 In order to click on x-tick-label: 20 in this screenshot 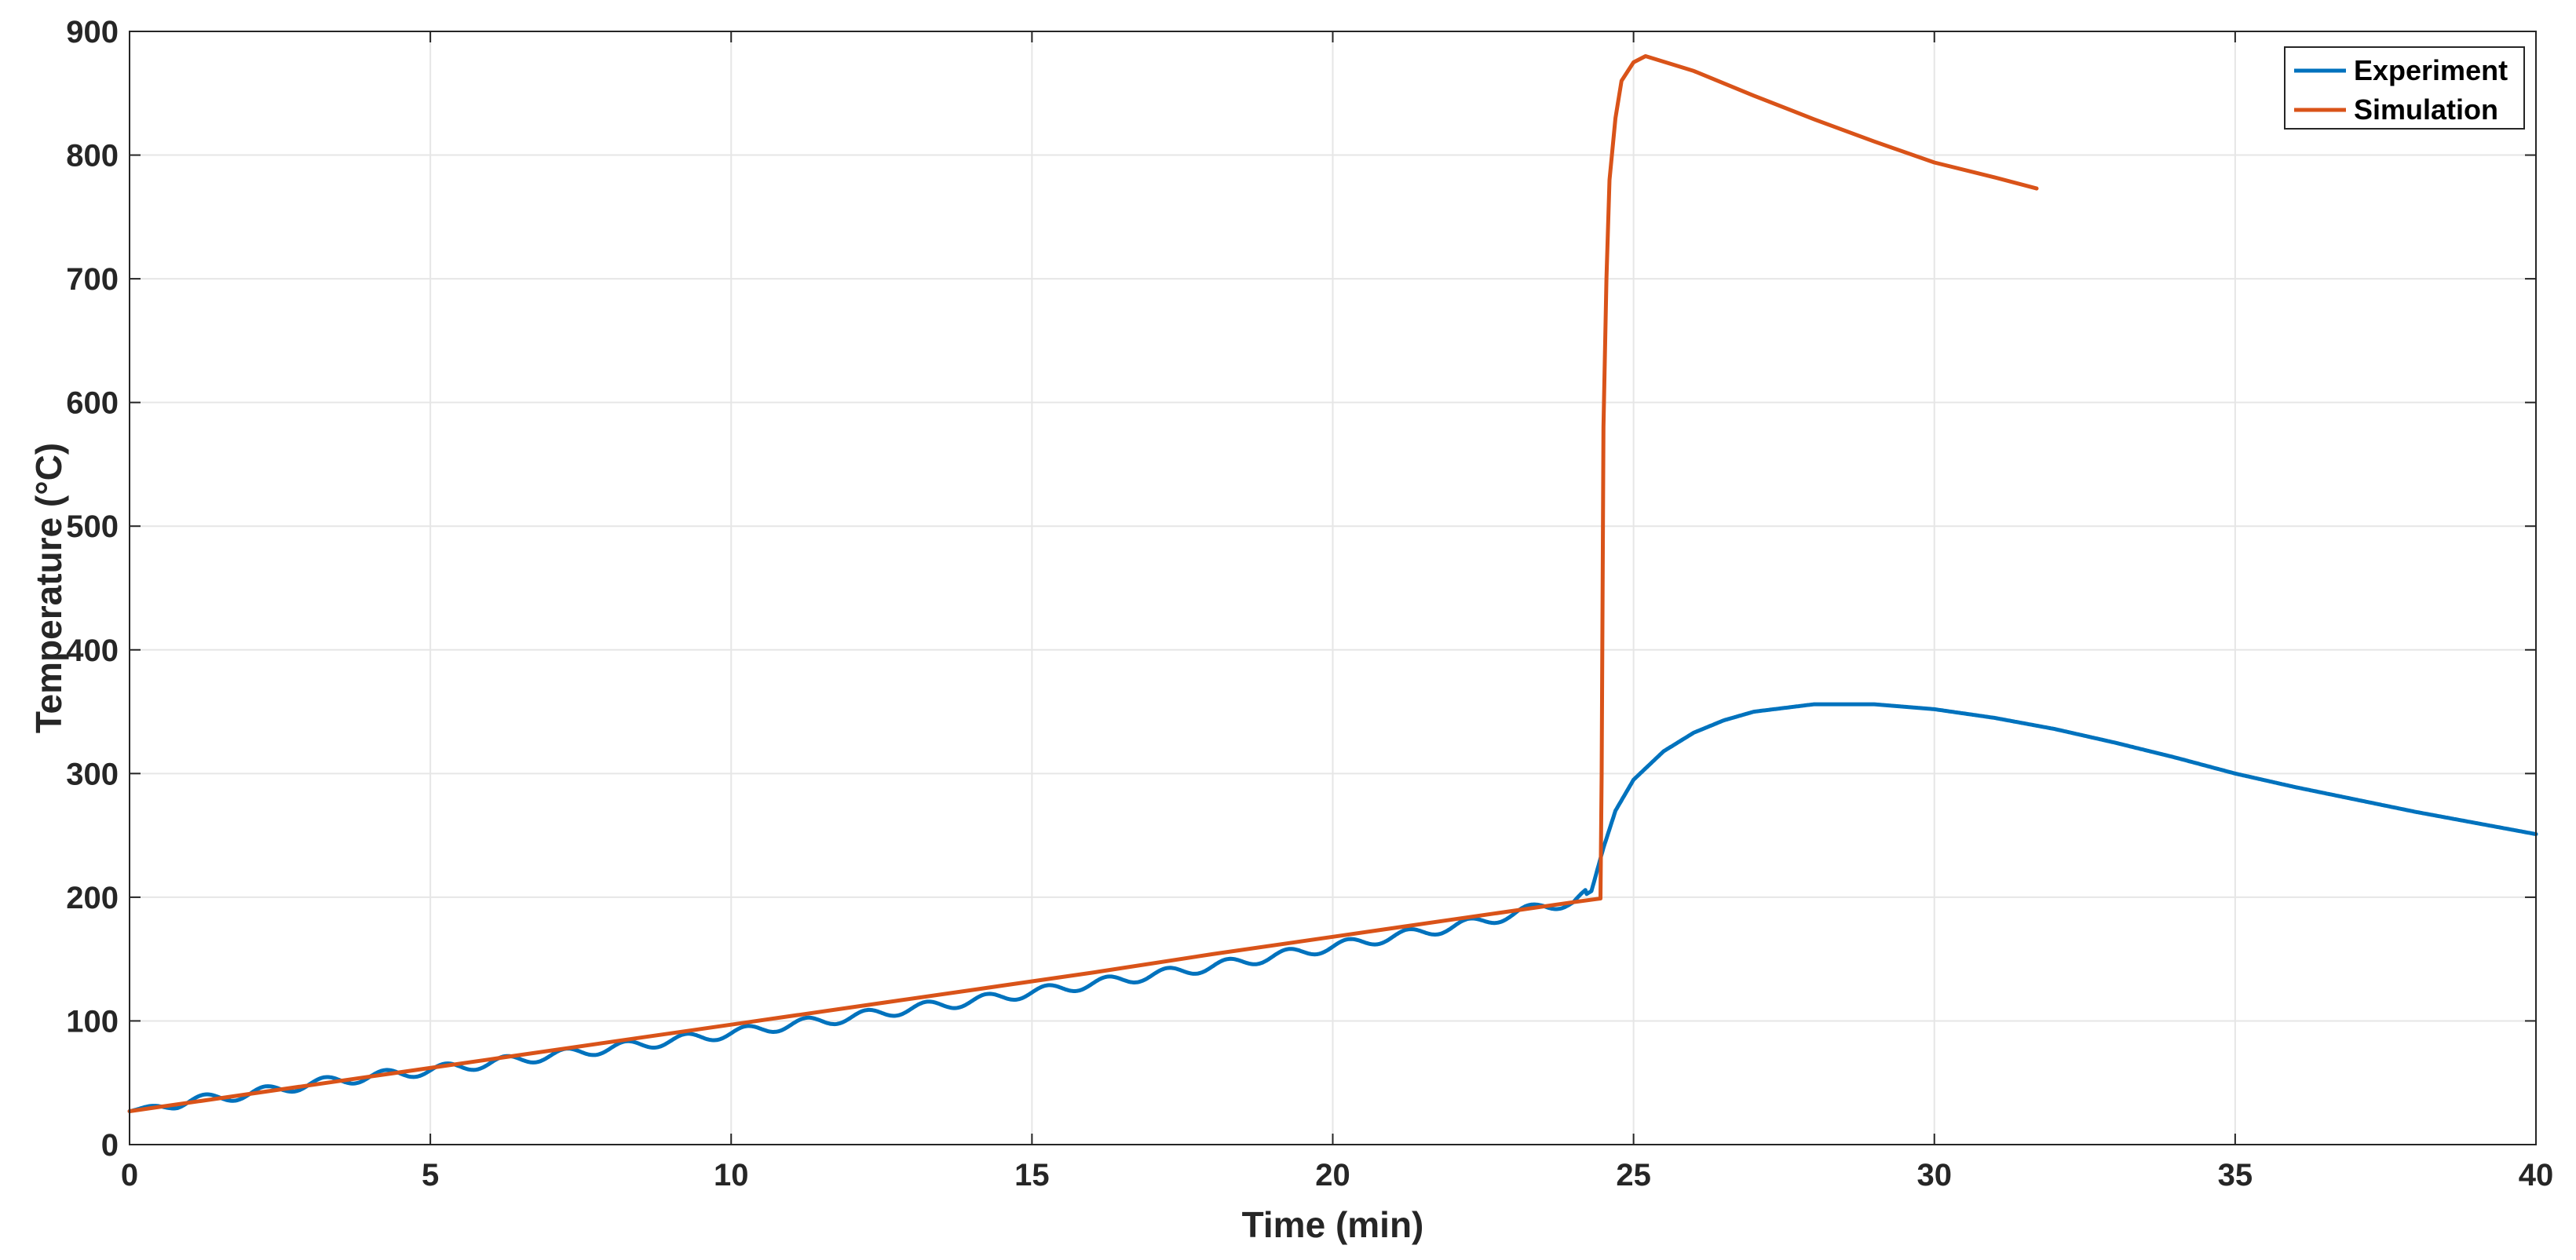, I will do `click(1332, 1175)`.